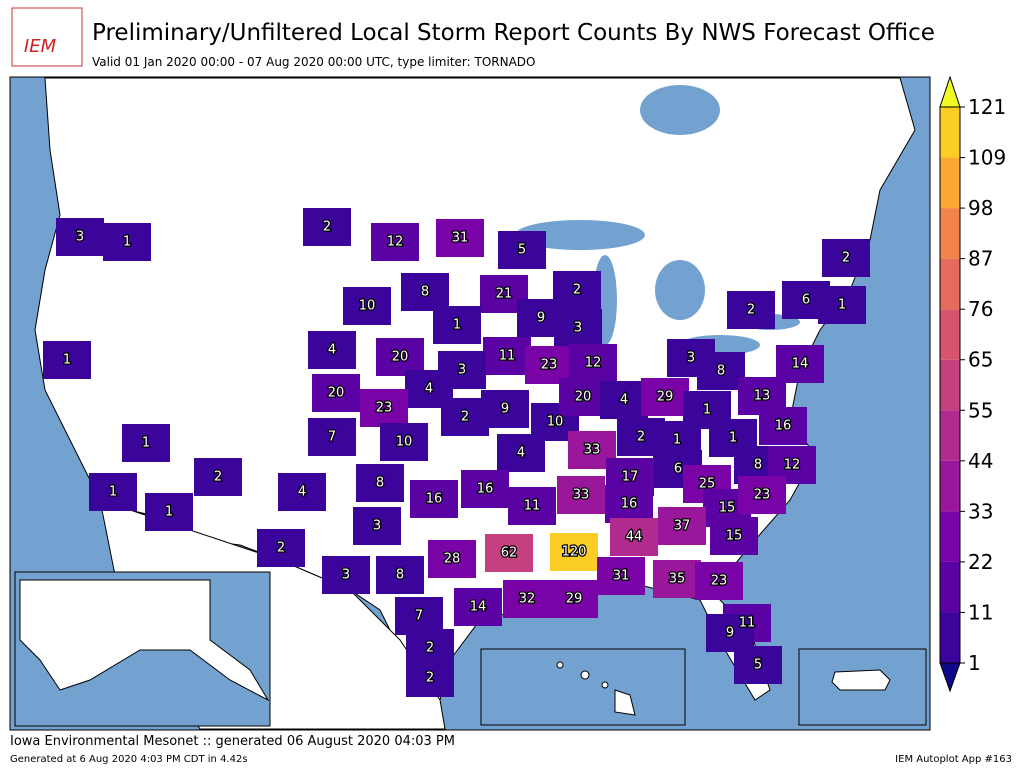  What do you see at coordinates (980, 259) in the screenshot?
I see `colorbar-tick-label: 87` at bounding box center [980, 259].